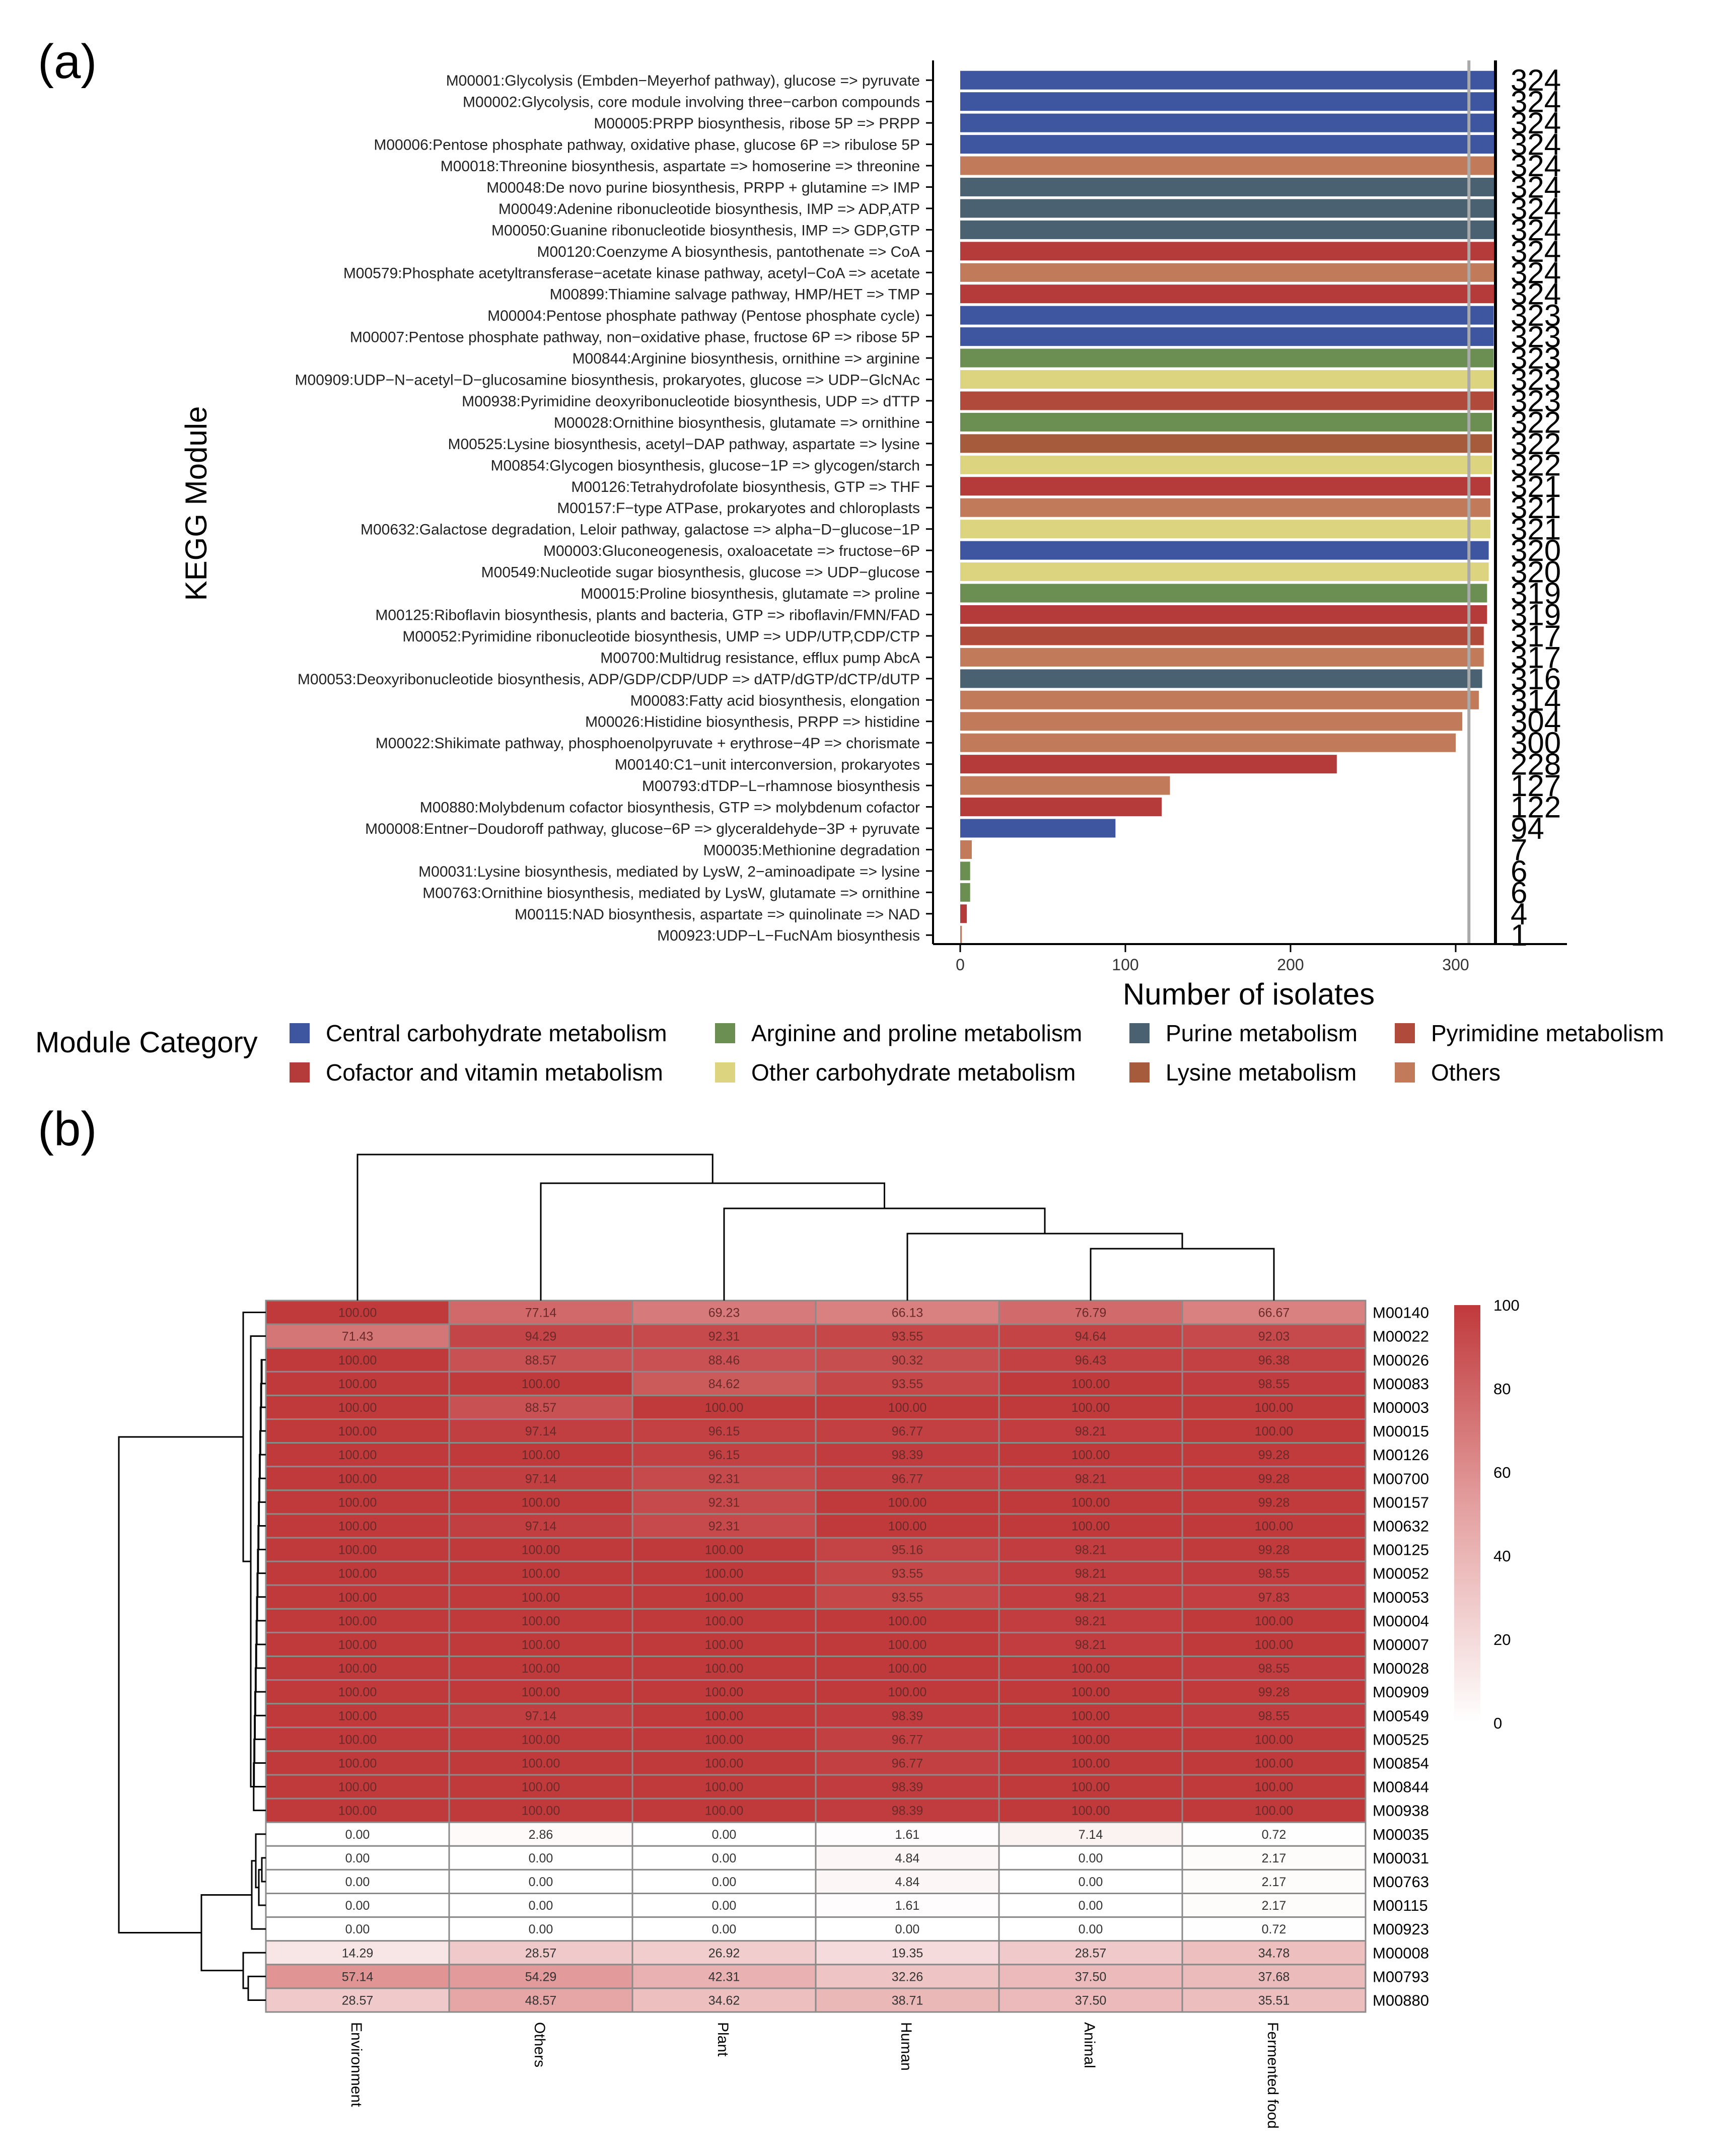  Describe the element at coordinates (906, 2046) in the screenshot. I see `column-label: Human` at that location.